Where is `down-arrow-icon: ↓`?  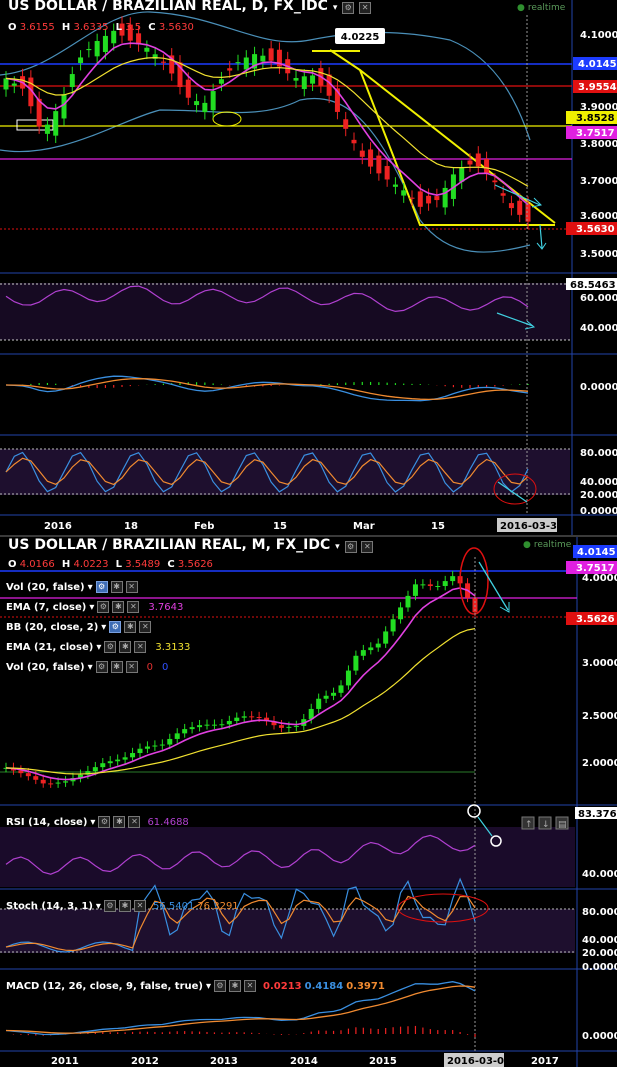
down-arrow-icon: ↓ is located at coordinates (546, 825).